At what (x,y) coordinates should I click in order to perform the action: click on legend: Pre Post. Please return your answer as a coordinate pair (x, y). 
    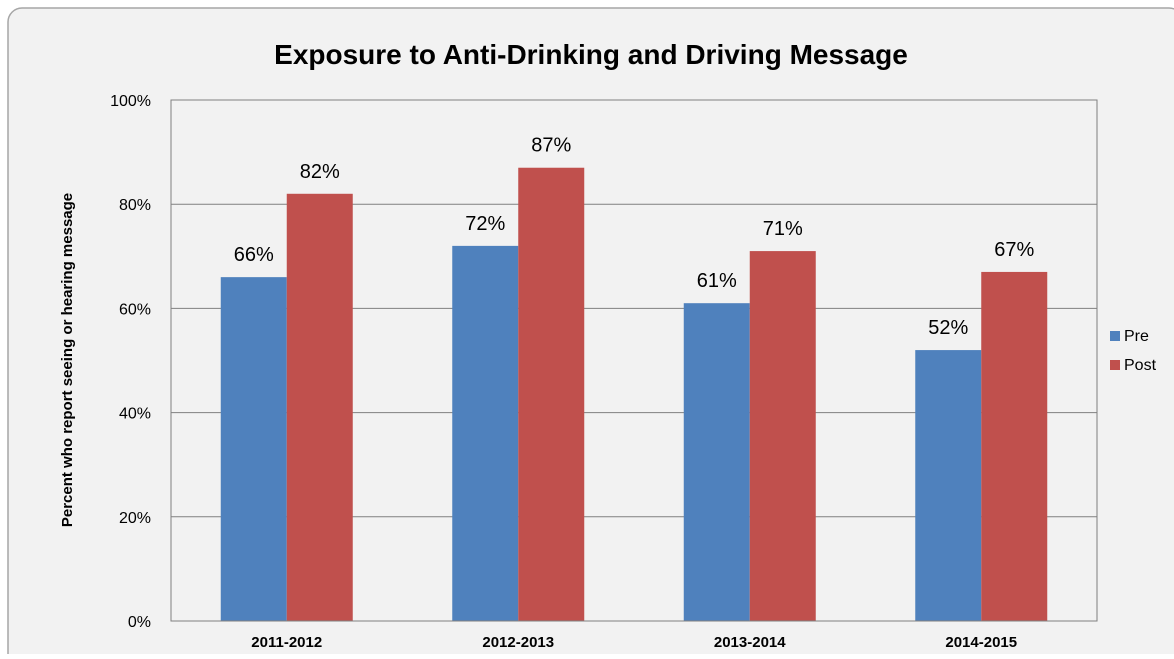
    Looking at the image, I should click on (1133, 351).